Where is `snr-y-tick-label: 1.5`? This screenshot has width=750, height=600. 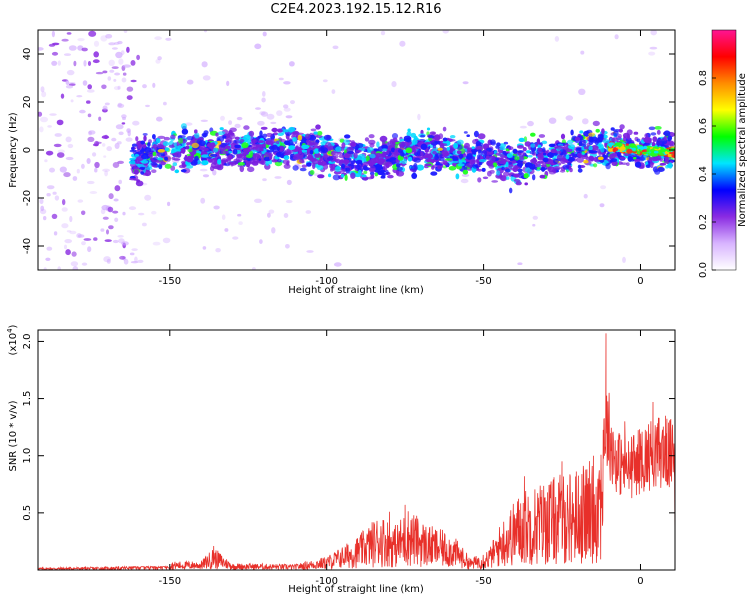
snr-y-tick-label: 1.5 is located at coordinates (27, 399).